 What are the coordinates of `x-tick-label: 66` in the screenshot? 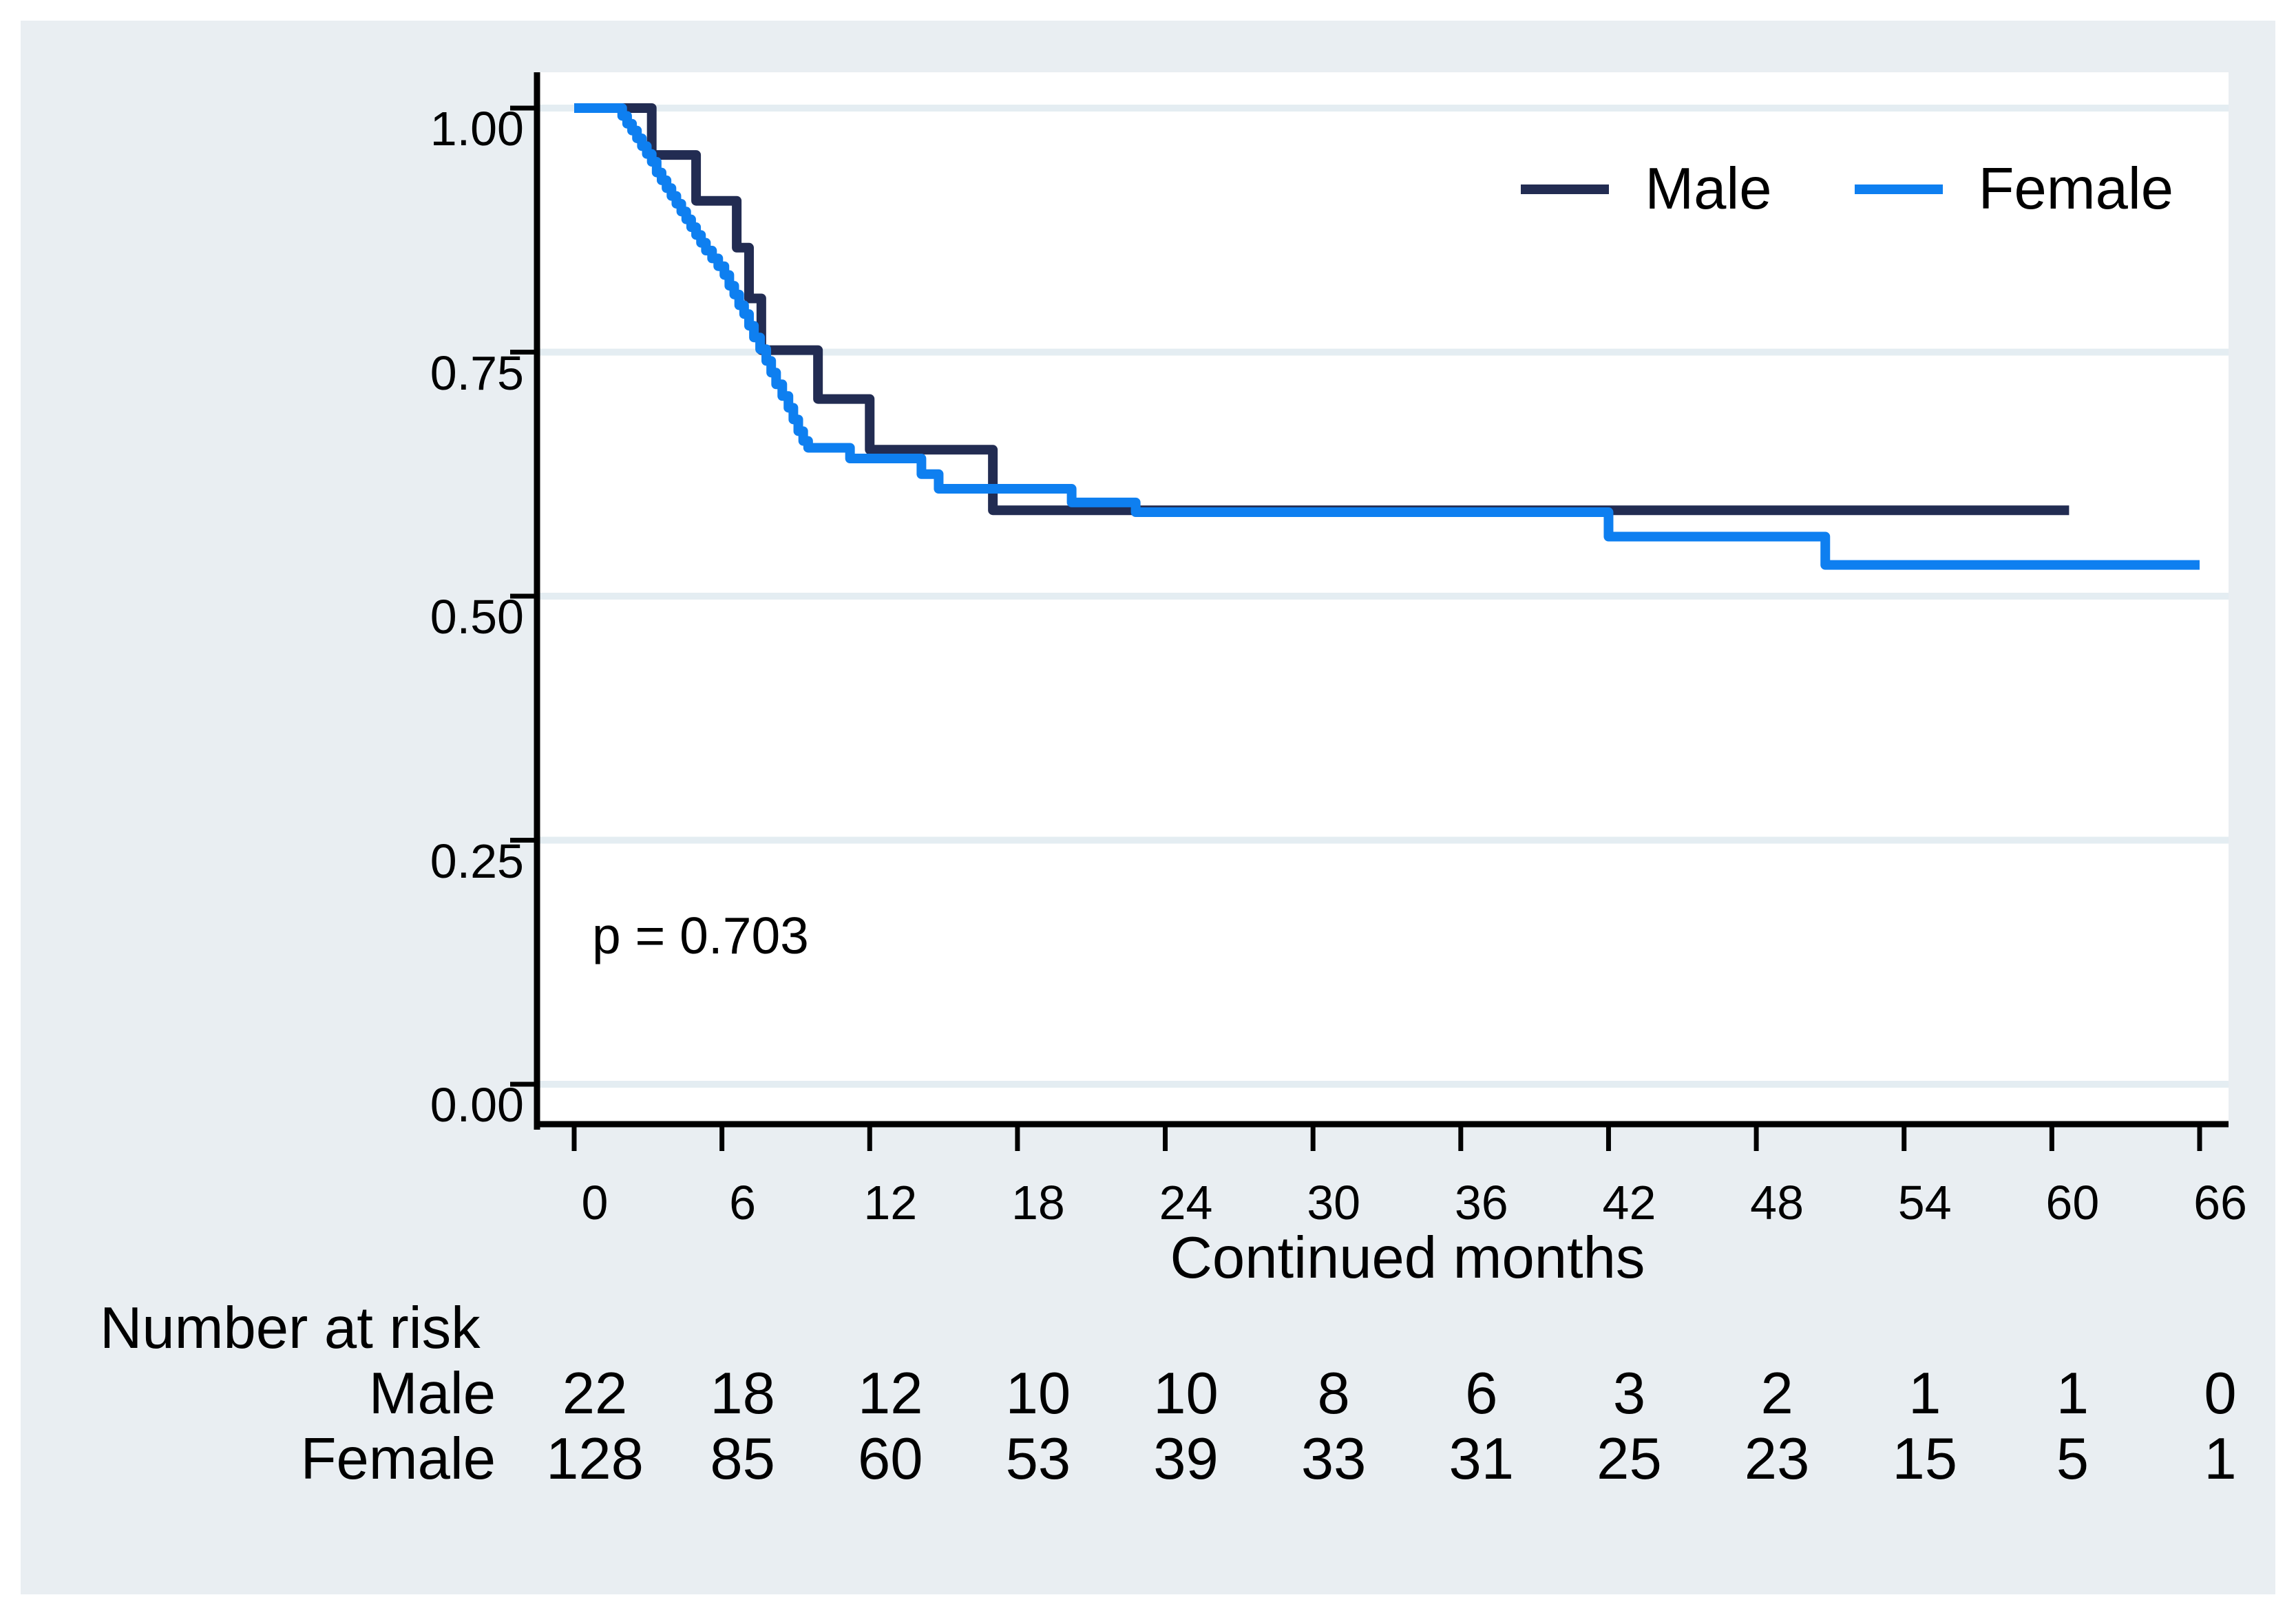 It's located at (2220, 1202).